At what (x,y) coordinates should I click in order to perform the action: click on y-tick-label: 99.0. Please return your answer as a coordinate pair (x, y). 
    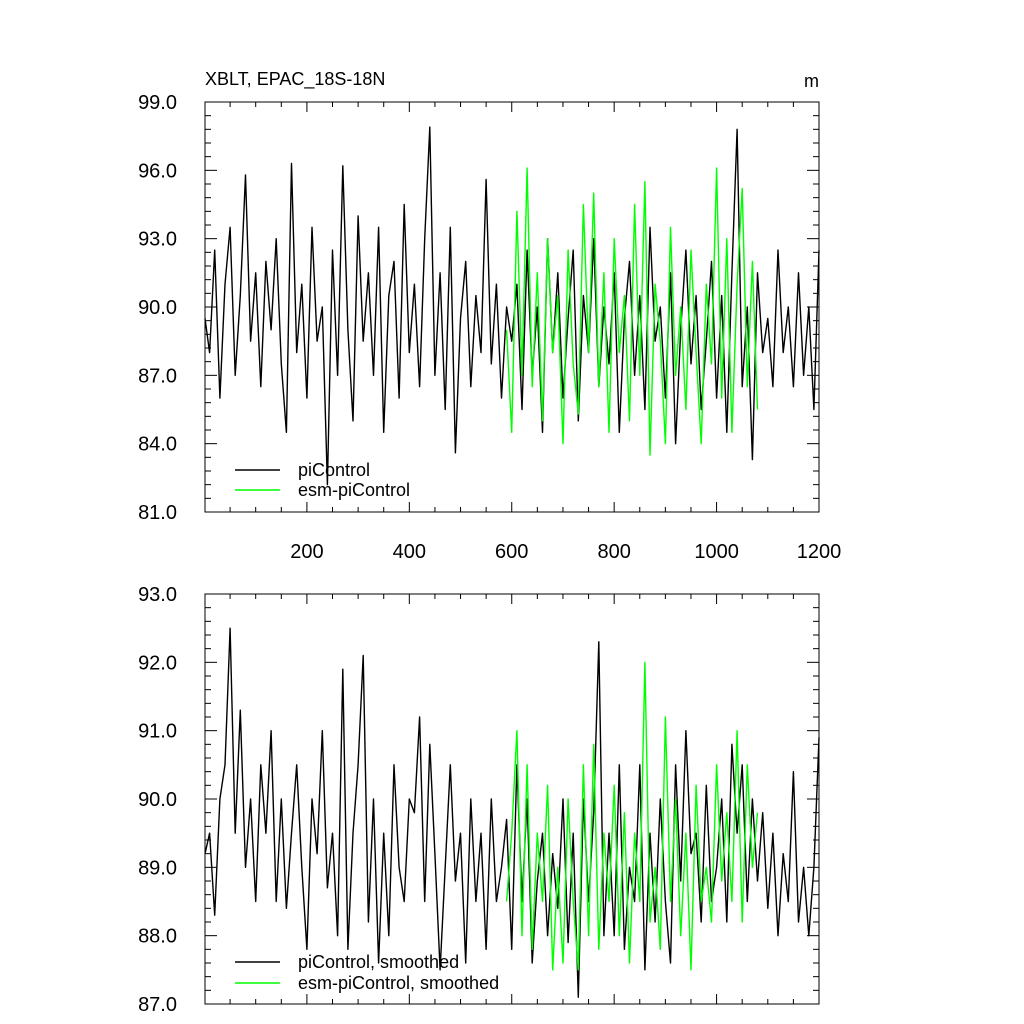
    Looking at the image, I should click on (157, 103).